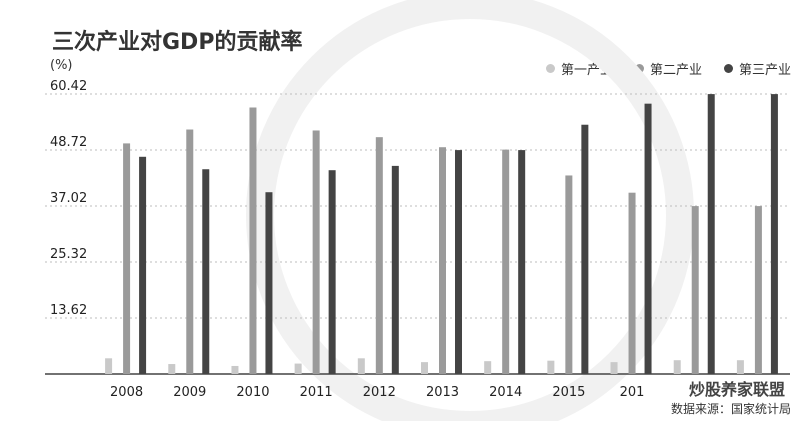 This screenshot has width=809, height=421. Describe the element at coordinates (126, 392) in the screenshot. I see `x-tick-label: 2008` at that location.